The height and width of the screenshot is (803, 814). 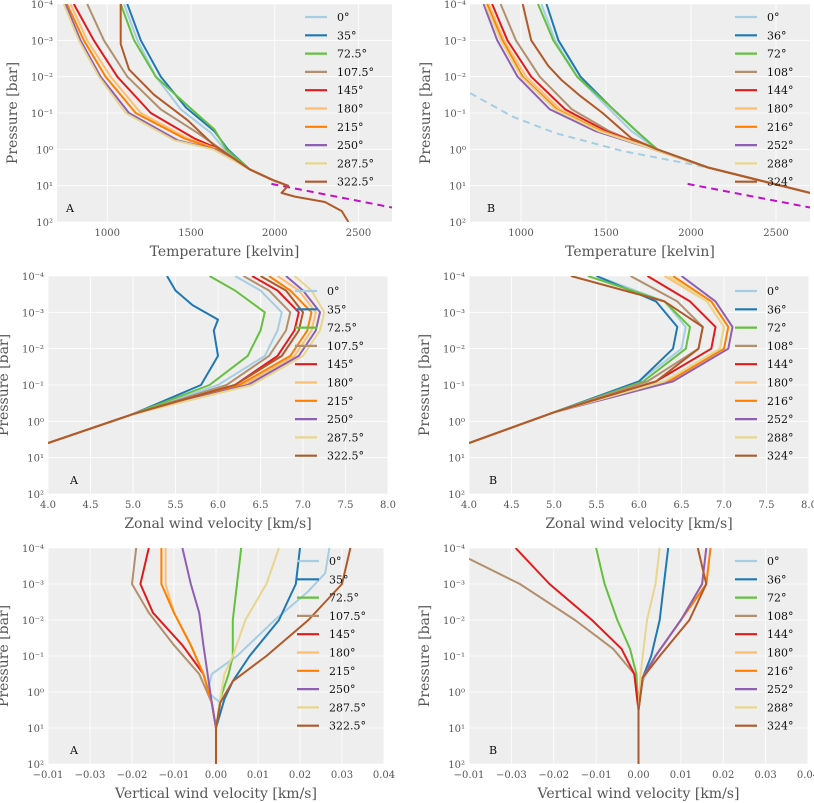 What do you see at coordinates (596, 775) in the screenshot?
I see `x-tick-label: −0.01` at bounding box center [596, 775].